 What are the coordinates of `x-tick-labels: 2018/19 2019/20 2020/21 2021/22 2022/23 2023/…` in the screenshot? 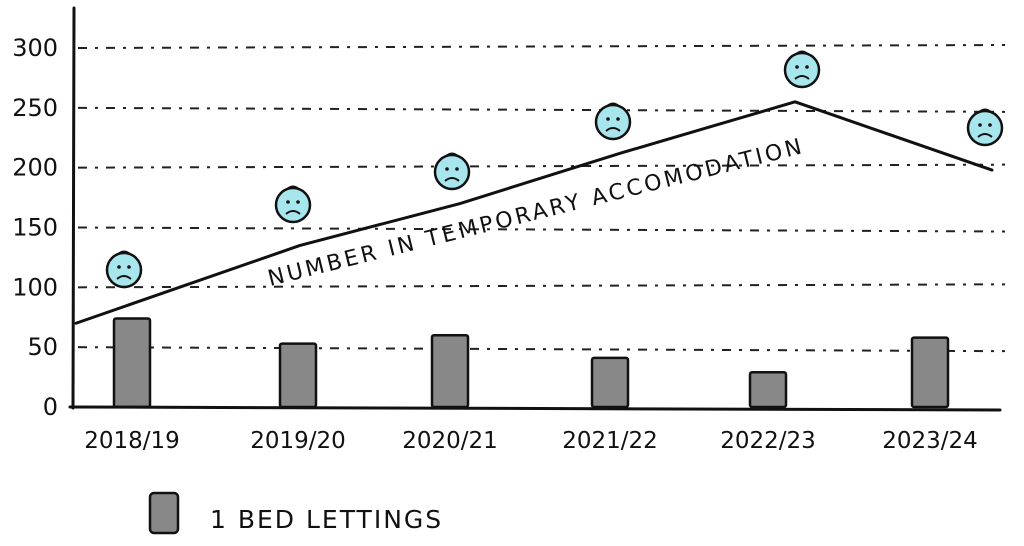 It's located at (531, 441).